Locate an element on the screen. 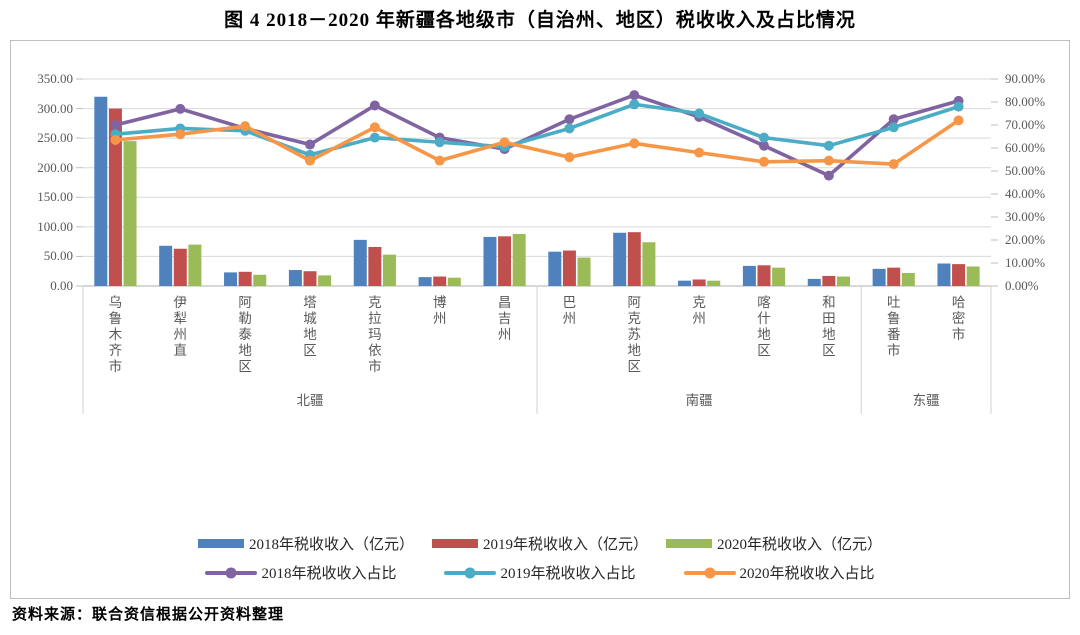 The height and width of the screenshot is (635, 1080). bar-2019年税收收入（亿元）-乌鲁木齐市 is located at coordinates (115, 197).